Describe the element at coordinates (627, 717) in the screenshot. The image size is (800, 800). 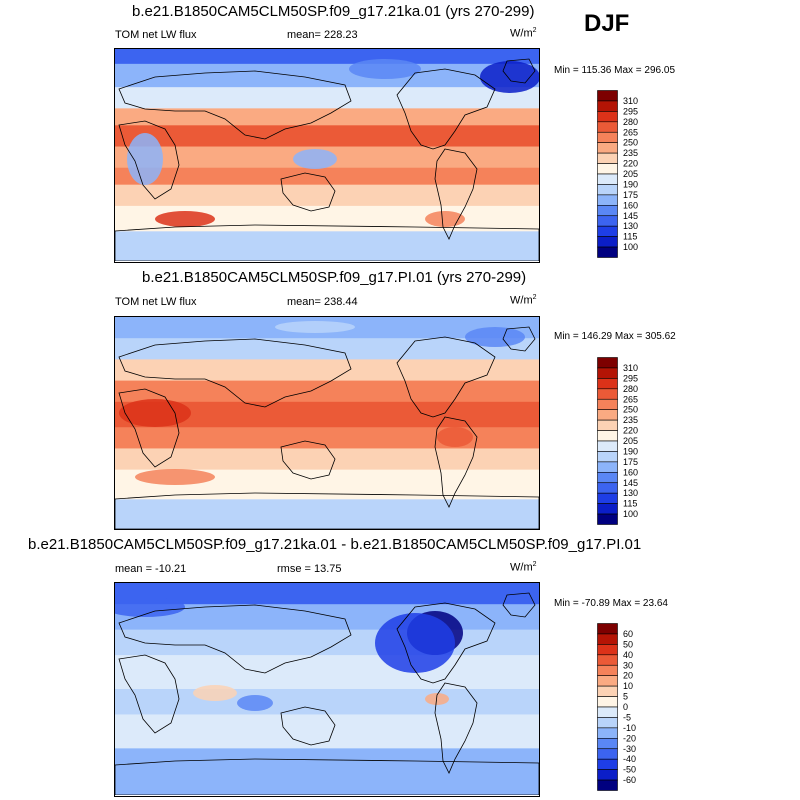
I see `colorbar-label: -5` at that location.